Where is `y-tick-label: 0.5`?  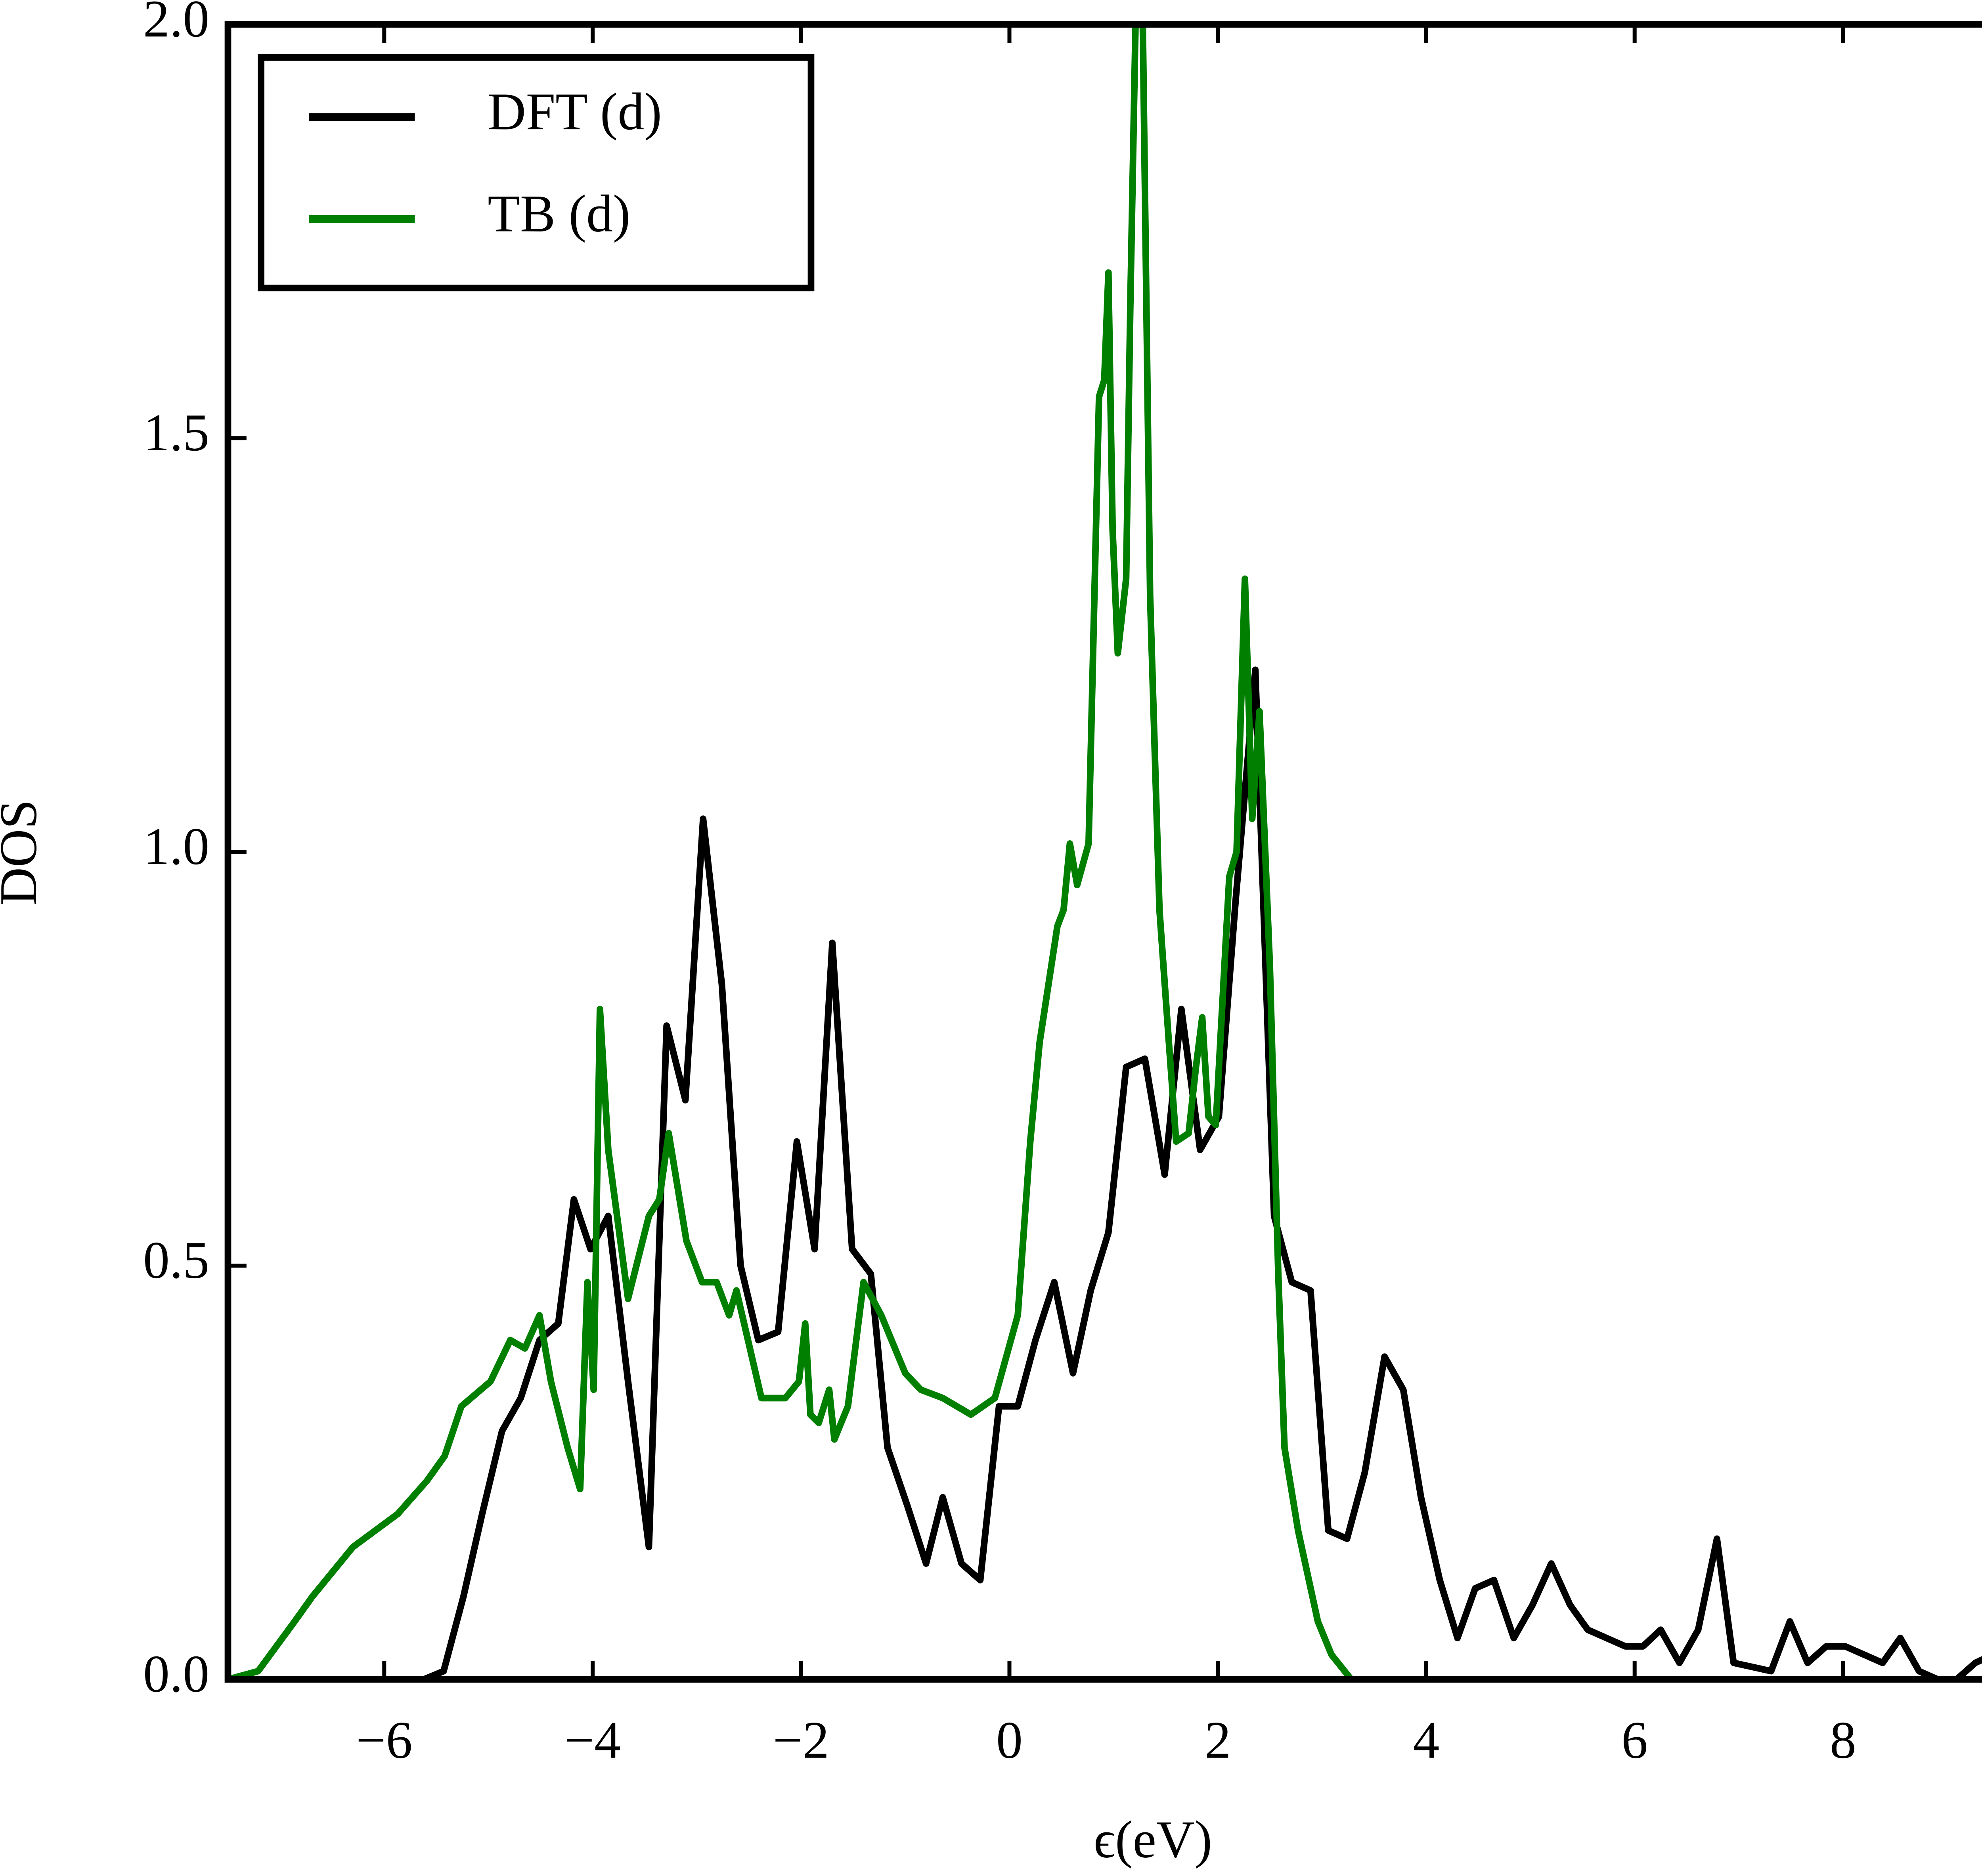 y-tick-label: 0.5 is located at coordinates (176, 1260).